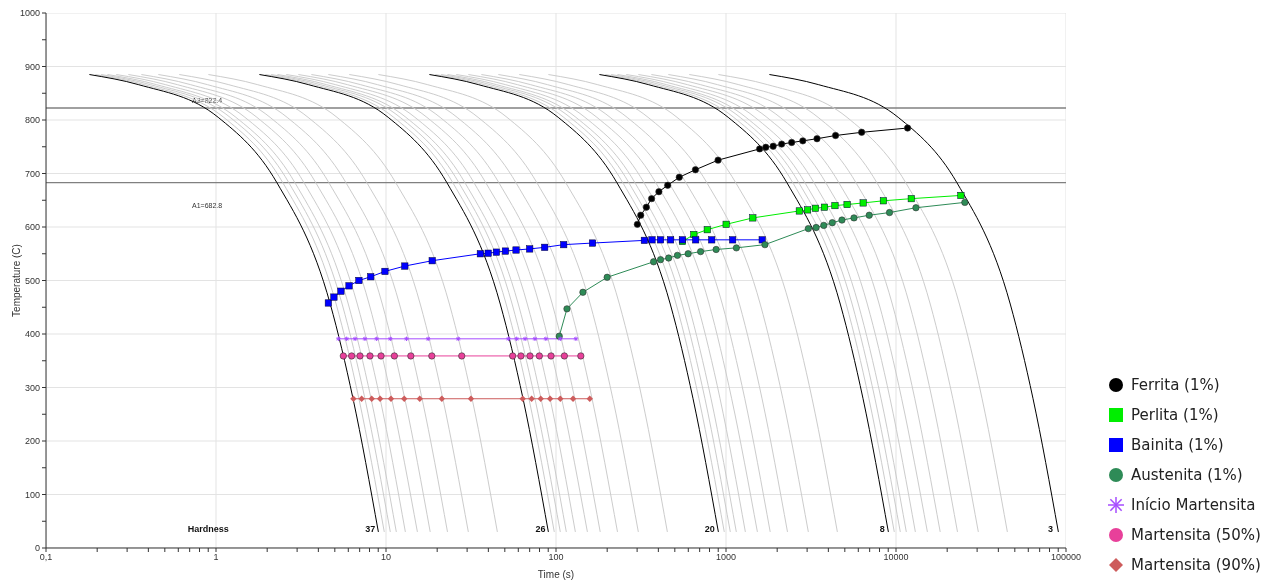  Describe the element at coordinates (32, 173) in the screenshot. I see `y-tick-label: 700` at that location.